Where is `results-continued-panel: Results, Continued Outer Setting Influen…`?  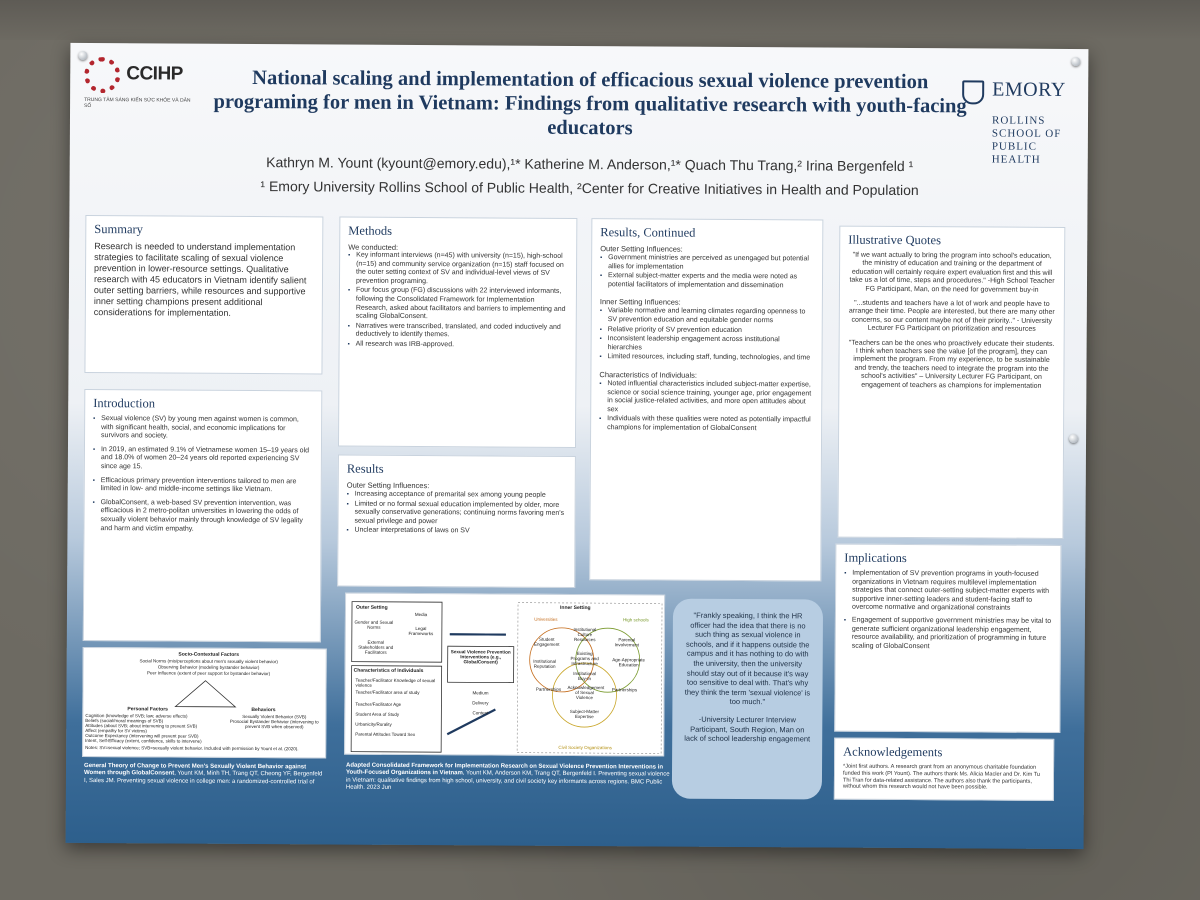
results-continued-panel: Results, Continued Outer Setting Influen… is located at coordinates (706, 400).